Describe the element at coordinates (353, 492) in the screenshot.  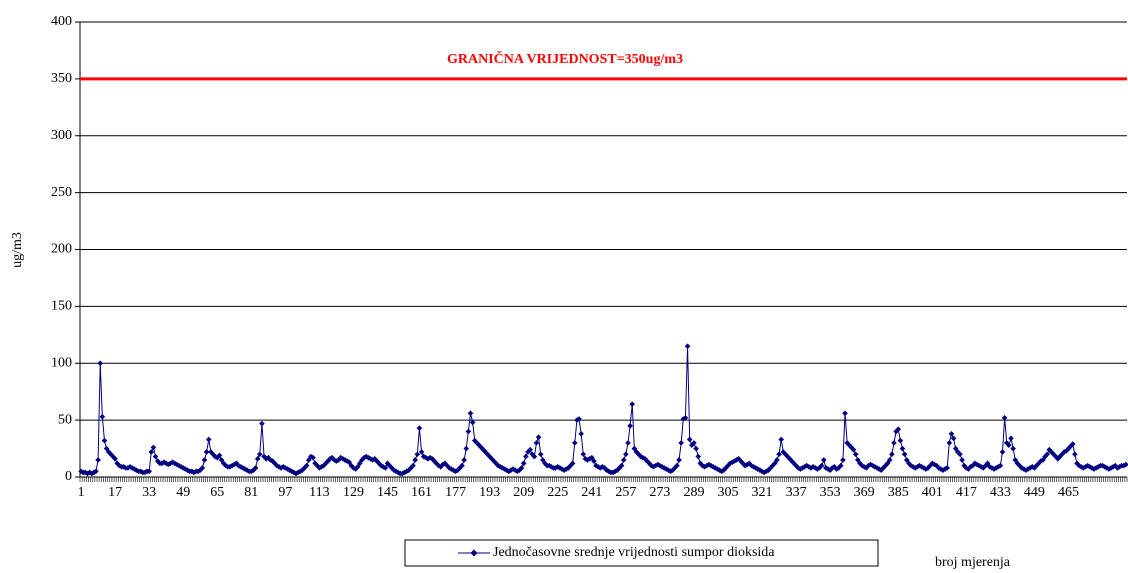
I see `x-tick-label: 129` at that location.